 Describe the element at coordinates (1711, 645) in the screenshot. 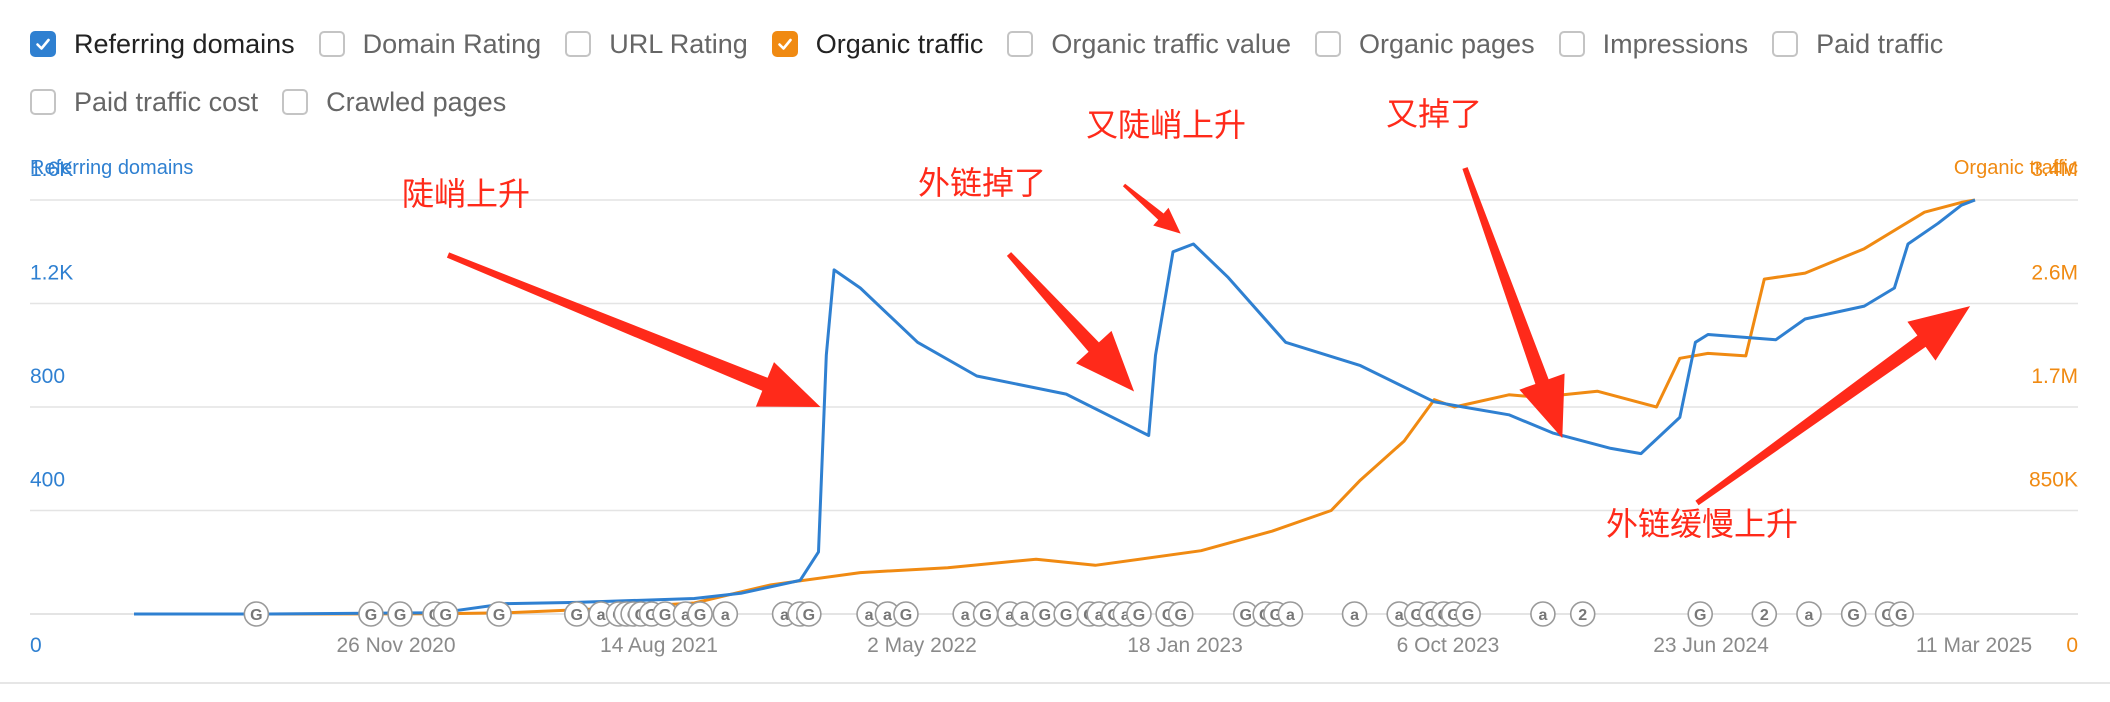

I see `x-tick-label: 23 Jun 2024` at that location.